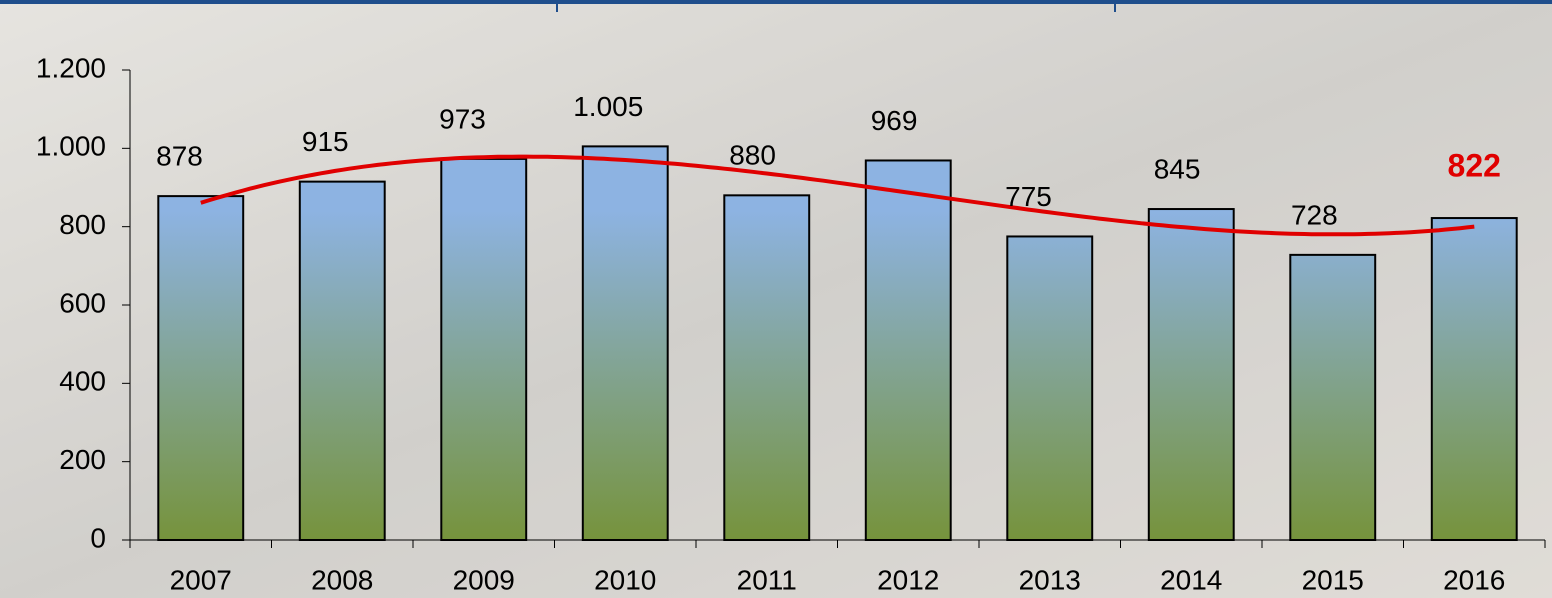  What do you see at coordinates (837, 195) in the screenshot?
I see `trendline` at bounding box center [837, 195].